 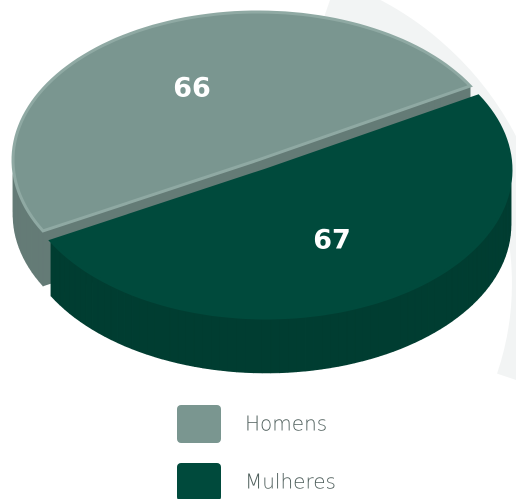 I want to click on legend-label: Mulheres, so click(x=290, y=482).